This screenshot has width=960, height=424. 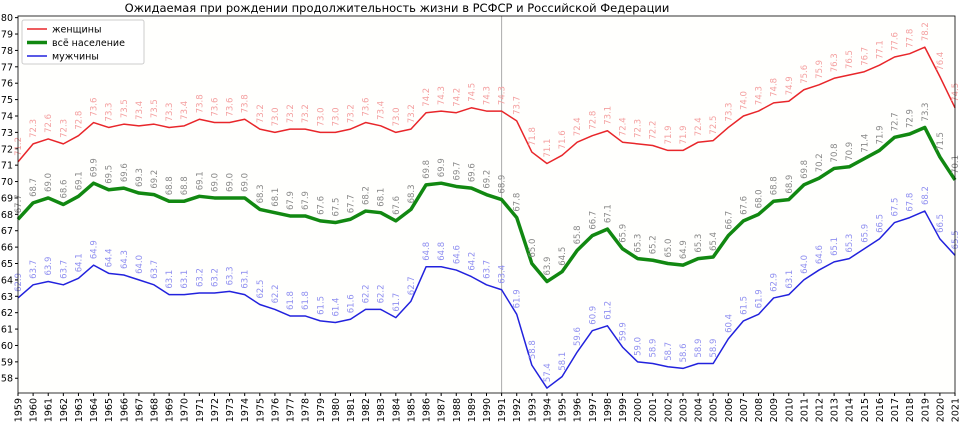 What do you see at coordinates (7, 231) in the screenshot?
I see `y-tick-label: 67` at bounding box center [7, 231].